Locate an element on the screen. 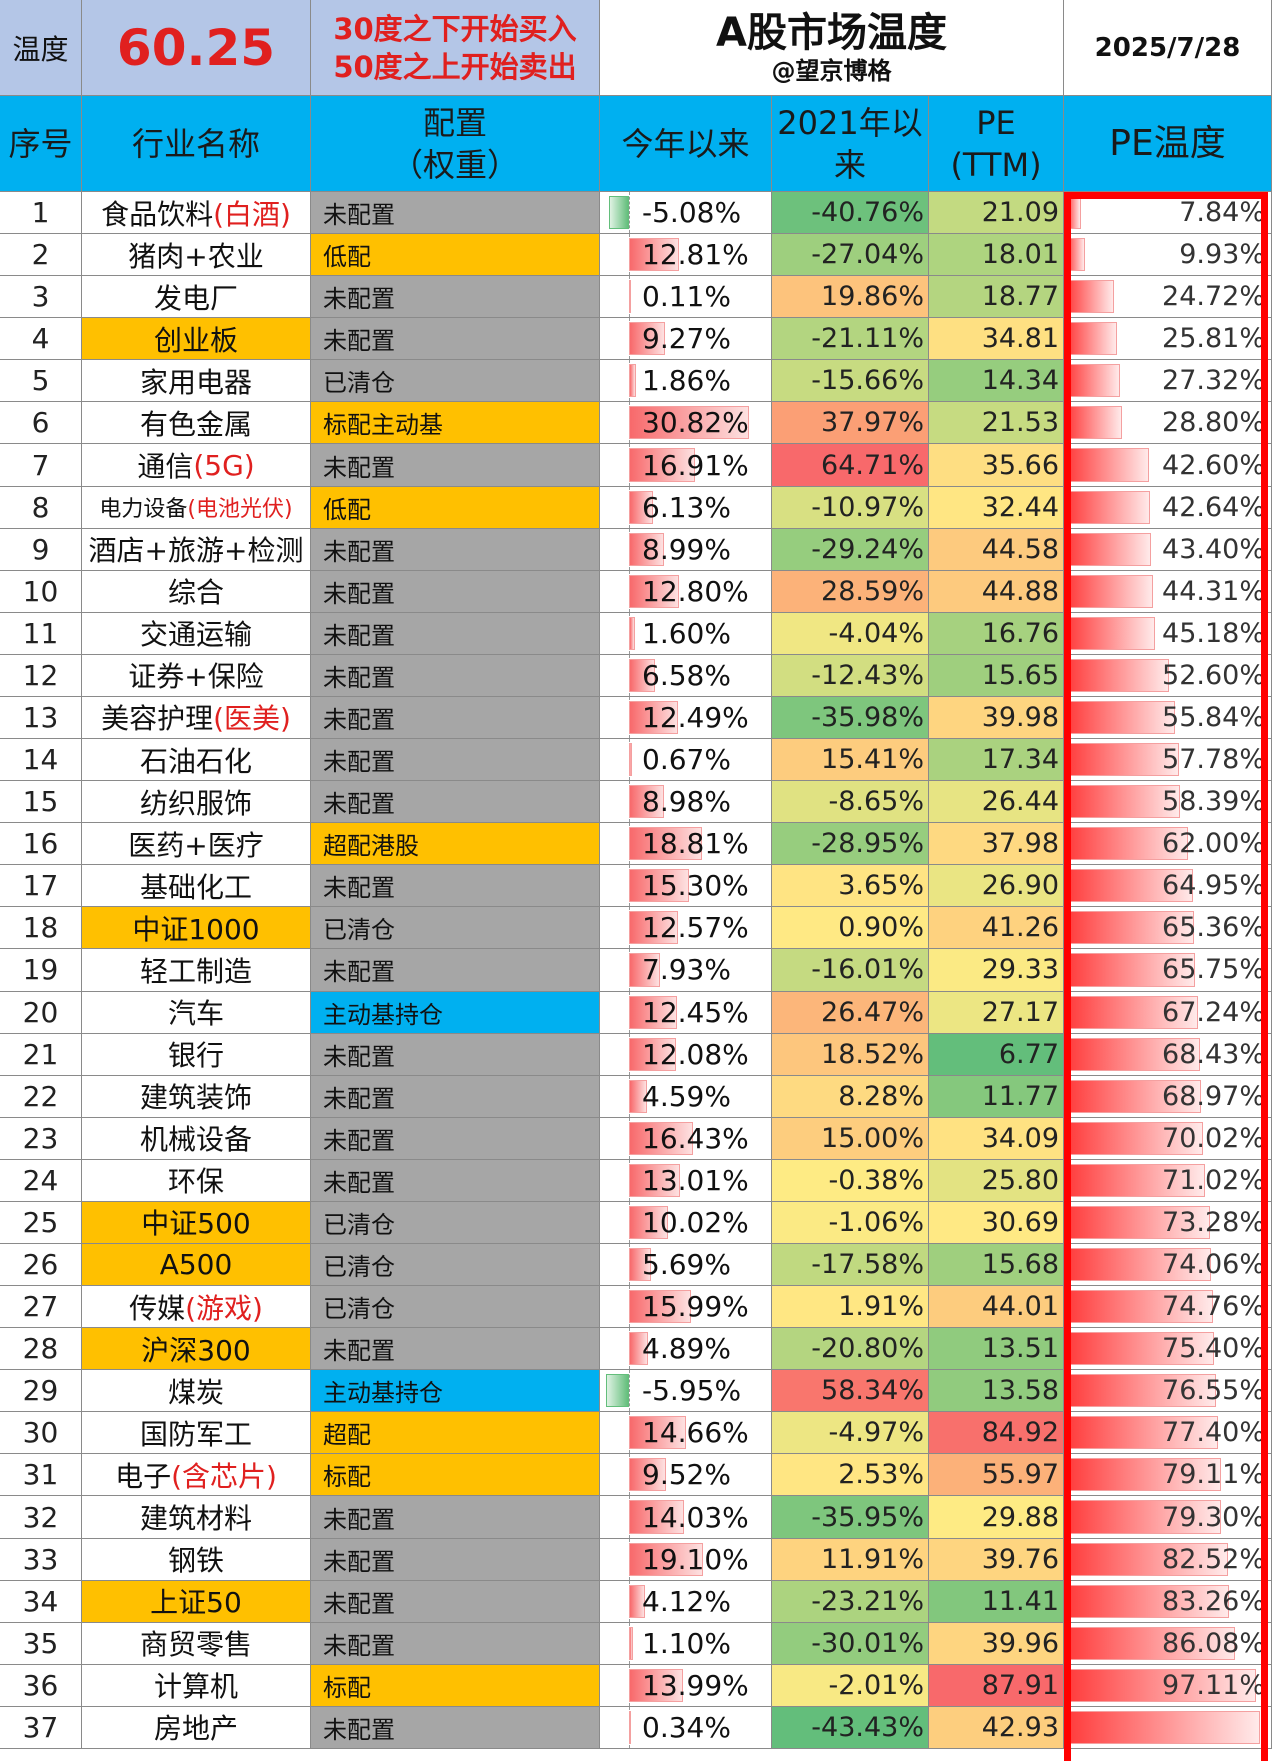 The width and height of the screenshot is (1272, 1761). since2021-cell: -12.43% is located at coordinates (850, 675).